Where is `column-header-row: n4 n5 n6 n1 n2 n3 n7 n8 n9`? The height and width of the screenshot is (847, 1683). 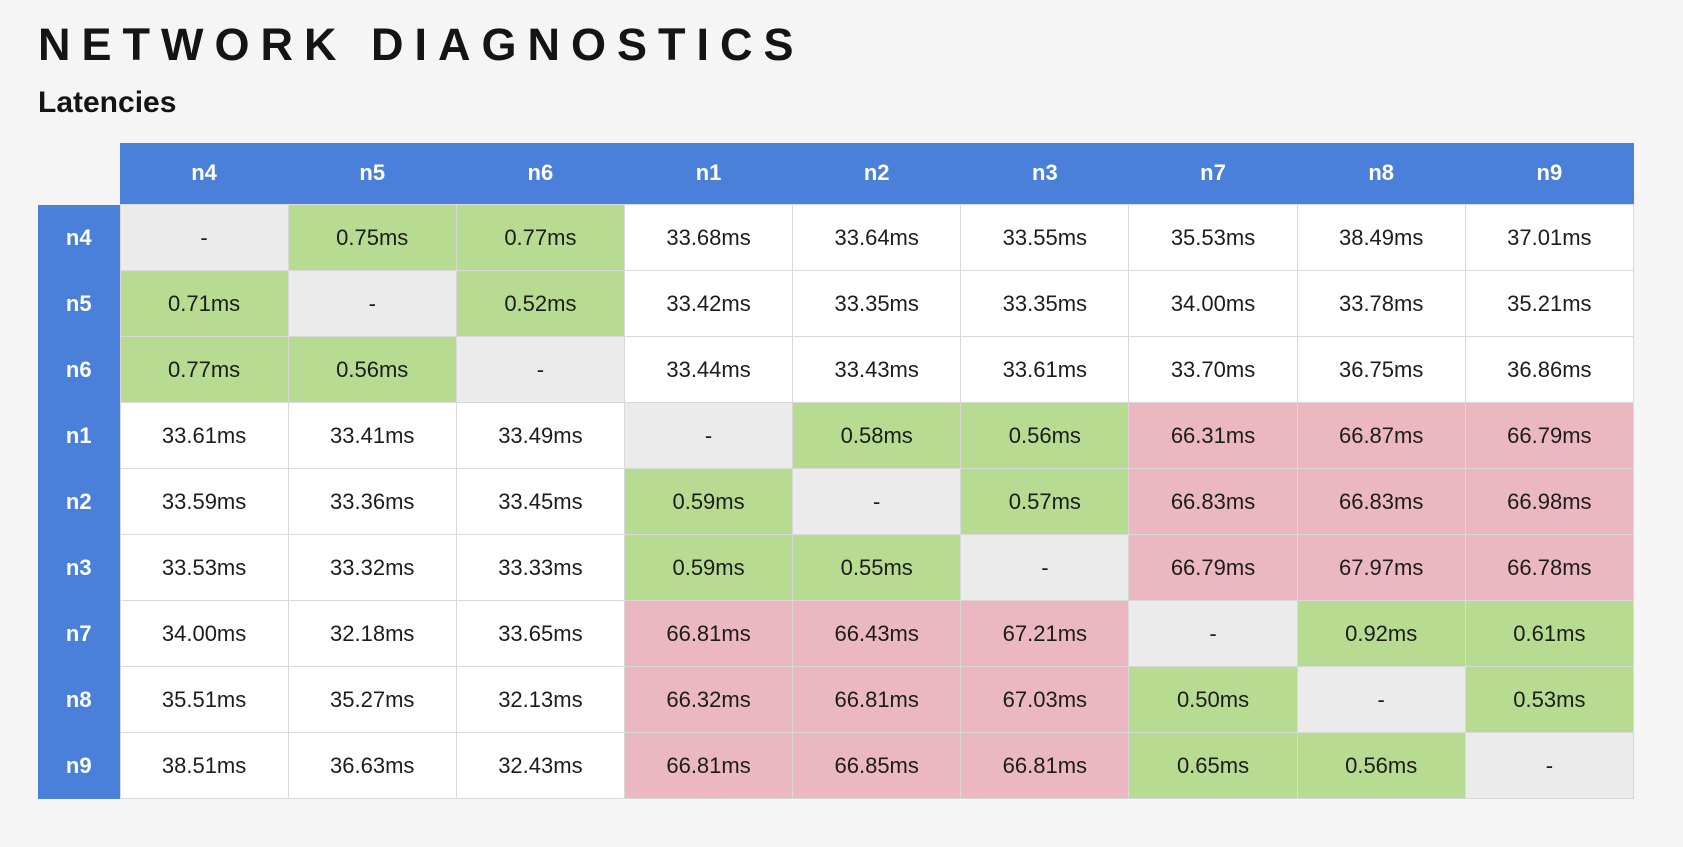
column-header-row: n4 n5 n6 n1 n2 n3 n7 n8 n9 is located at coordinates (836, 173).